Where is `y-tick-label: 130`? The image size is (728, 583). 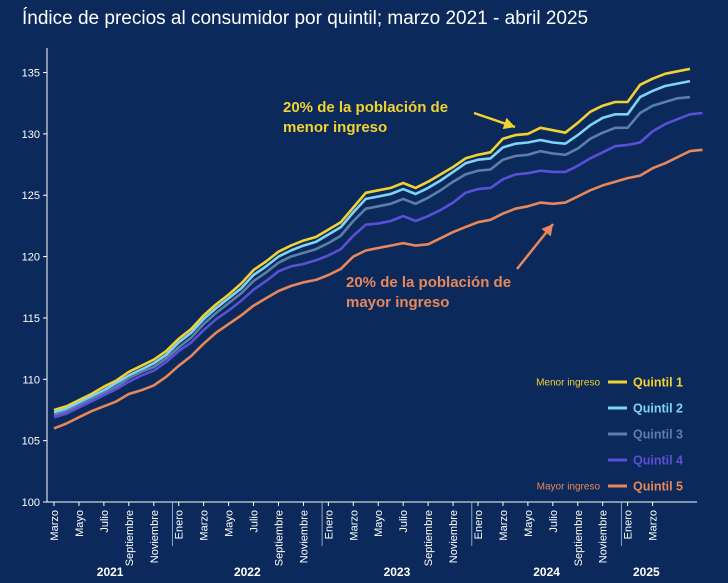
y-tick-label: 130 is located at coordinates (31, 135).